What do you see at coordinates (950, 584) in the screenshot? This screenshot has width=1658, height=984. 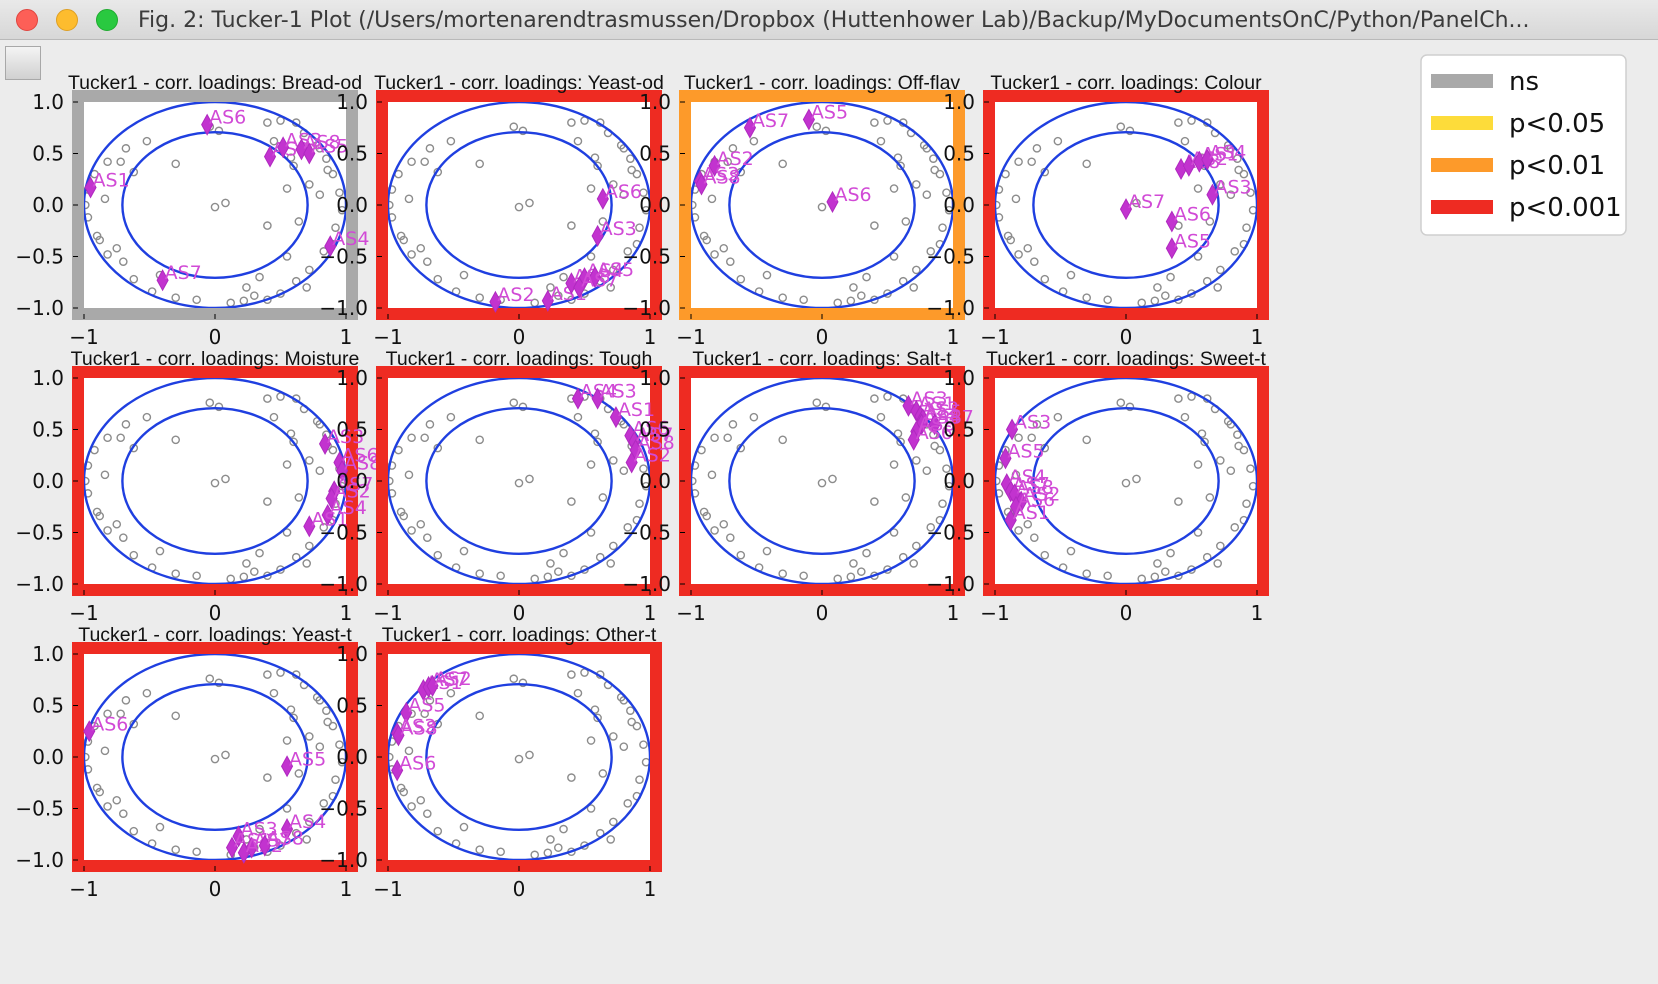 I see `y-tick-label: −1.0` at bounding box center [950, 584].